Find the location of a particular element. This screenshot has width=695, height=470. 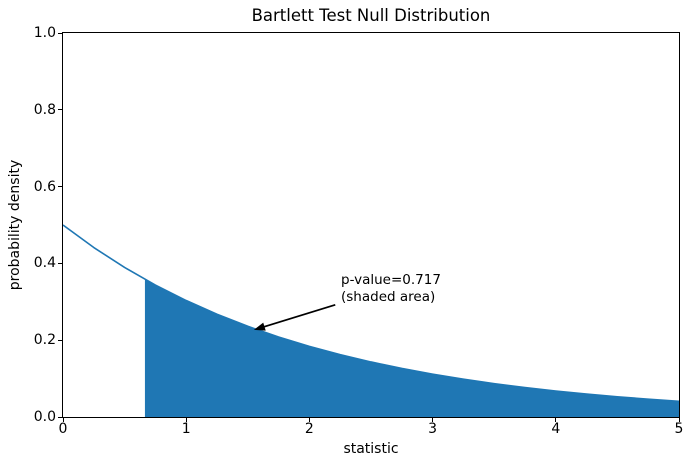

y-tick-label: 0.6 is located at coordinates (44, 186).